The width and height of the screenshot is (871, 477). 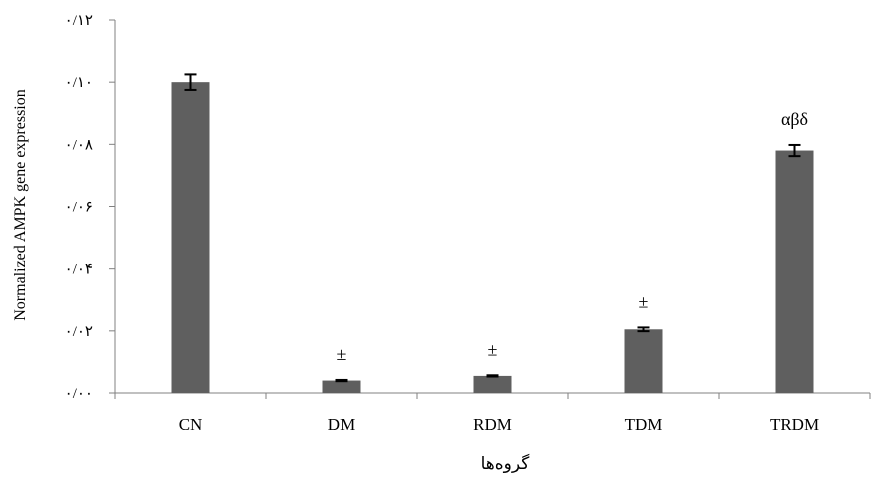 What do you see at coordinates (79, 332) in the screenshot?
I see `y-tick-label: ۰/۰۲` at bounding box center [79, 332].